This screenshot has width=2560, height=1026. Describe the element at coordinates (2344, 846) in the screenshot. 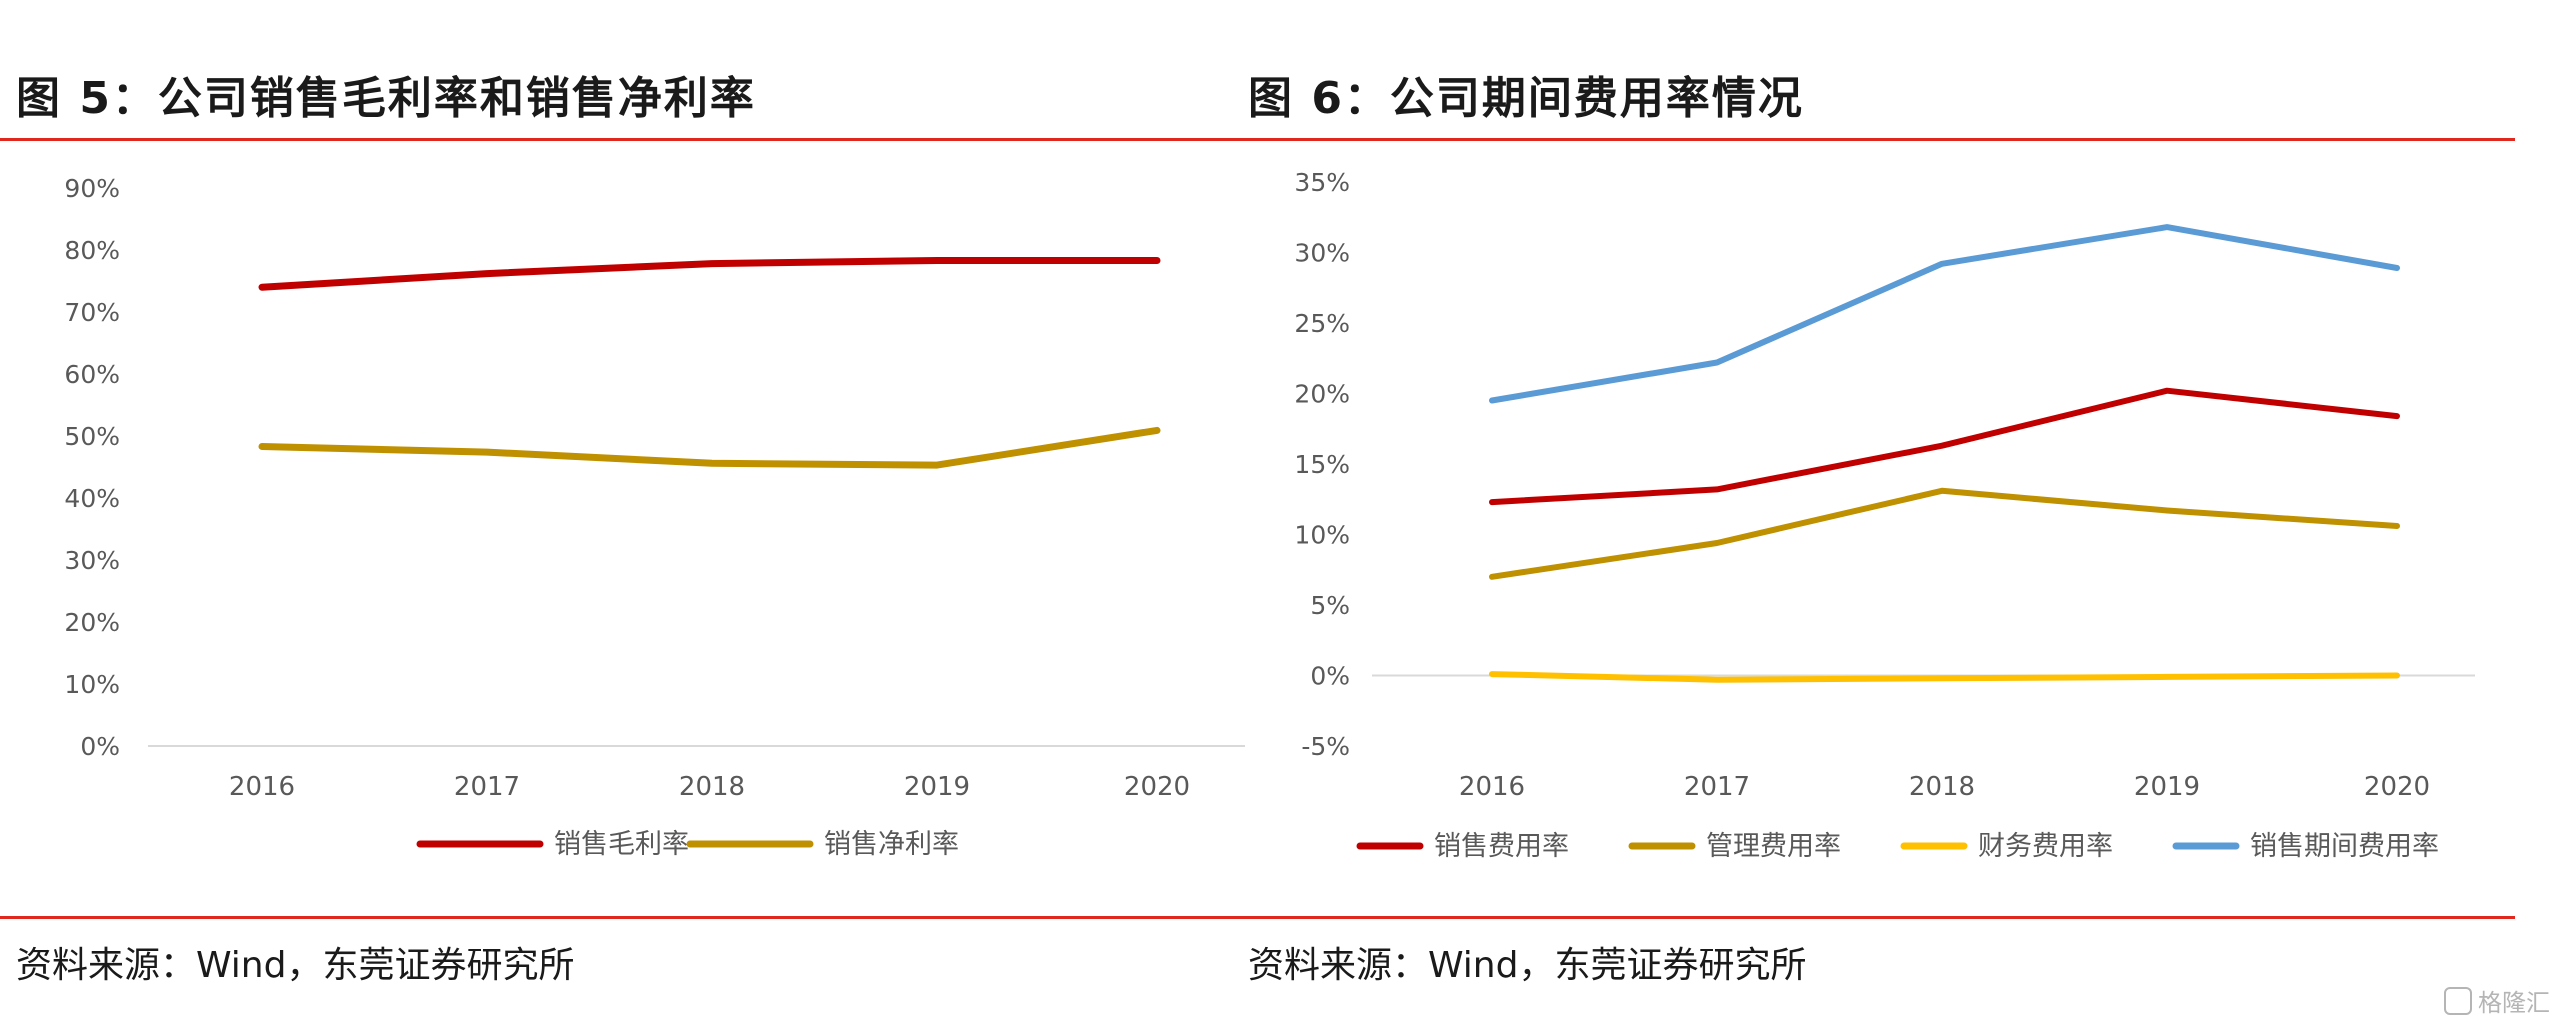

I see `legend-label: 销售期间费用率` at that location.